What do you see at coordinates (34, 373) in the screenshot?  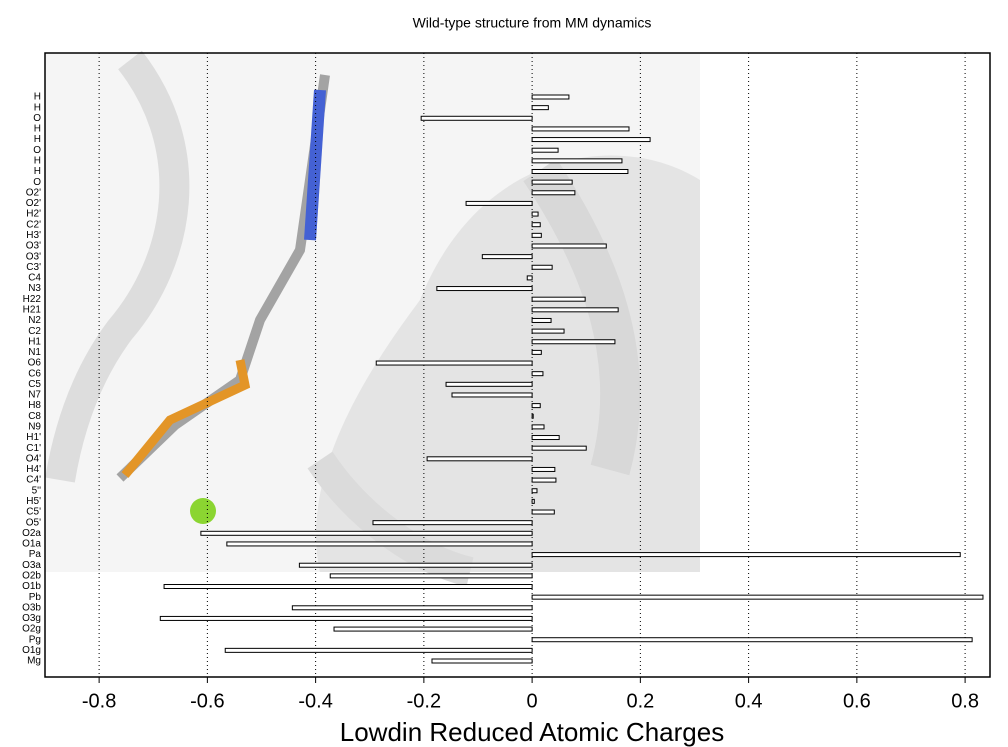 I see `y-tick-label: C6` at bounding box center [34, 373].